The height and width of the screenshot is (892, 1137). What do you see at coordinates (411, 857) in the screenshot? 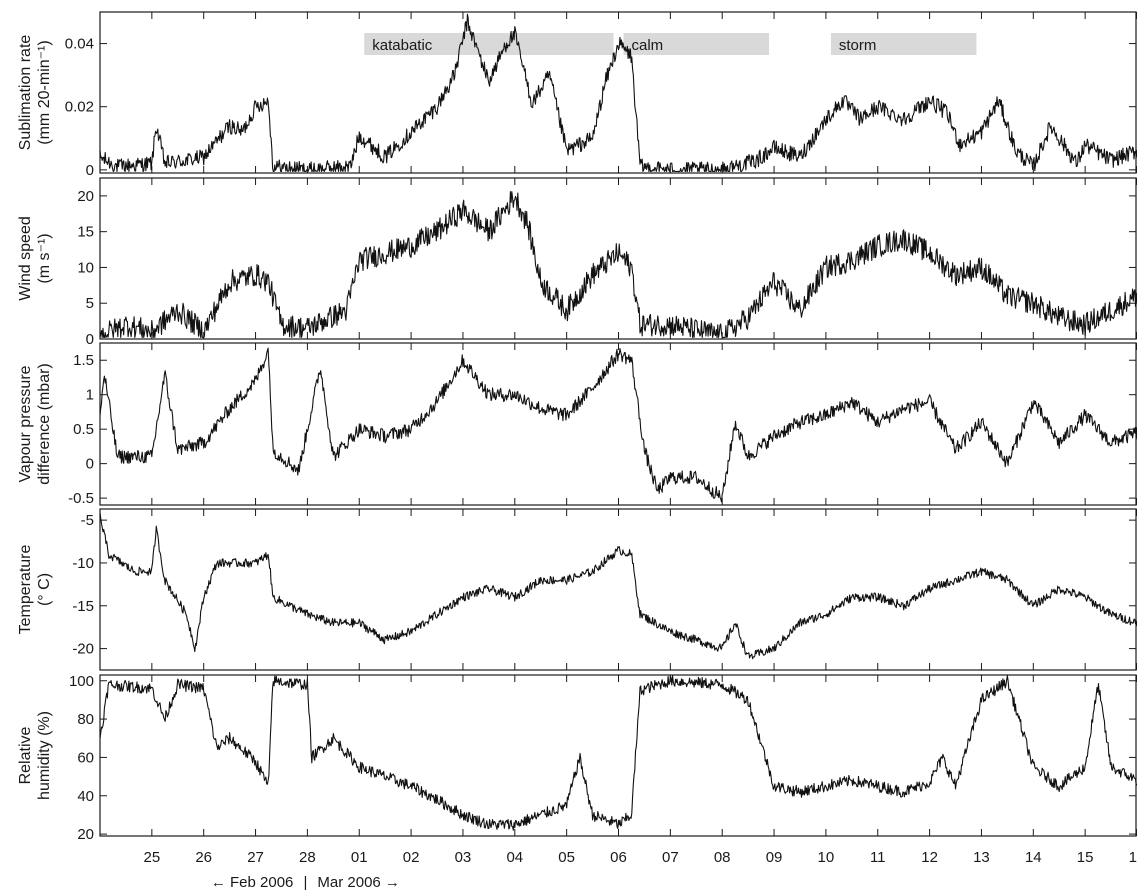
I see `x-tick-label: 02` at bounding box center [411, 857].